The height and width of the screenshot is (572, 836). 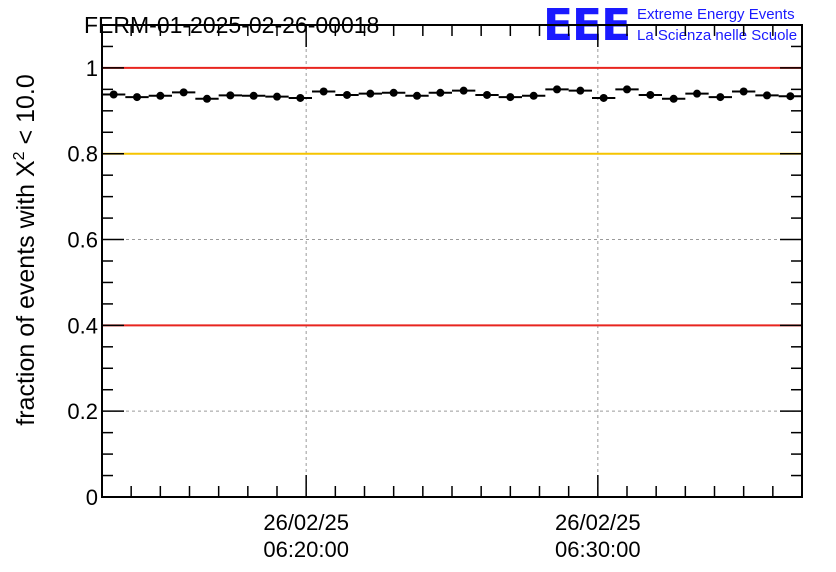 What do you see at coordinates (306, 549) in the screenshot?
I see `x-tick-label-time-0: 06:20:00` at bounding box center [306, 549].